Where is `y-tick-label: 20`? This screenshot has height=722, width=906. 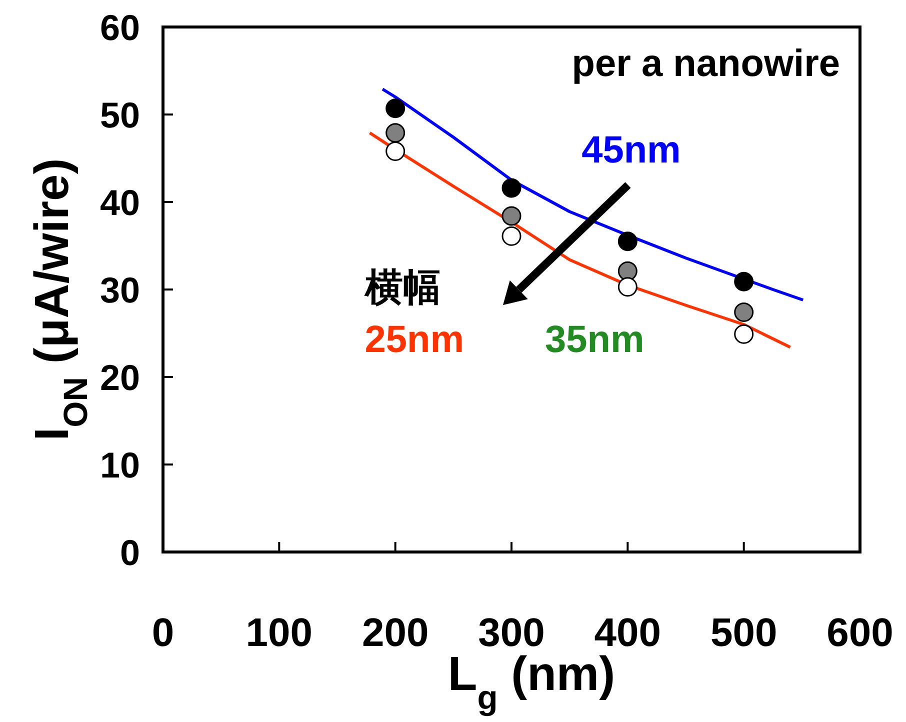 y-tick-label: 20 is located at coordinates (120, 377).